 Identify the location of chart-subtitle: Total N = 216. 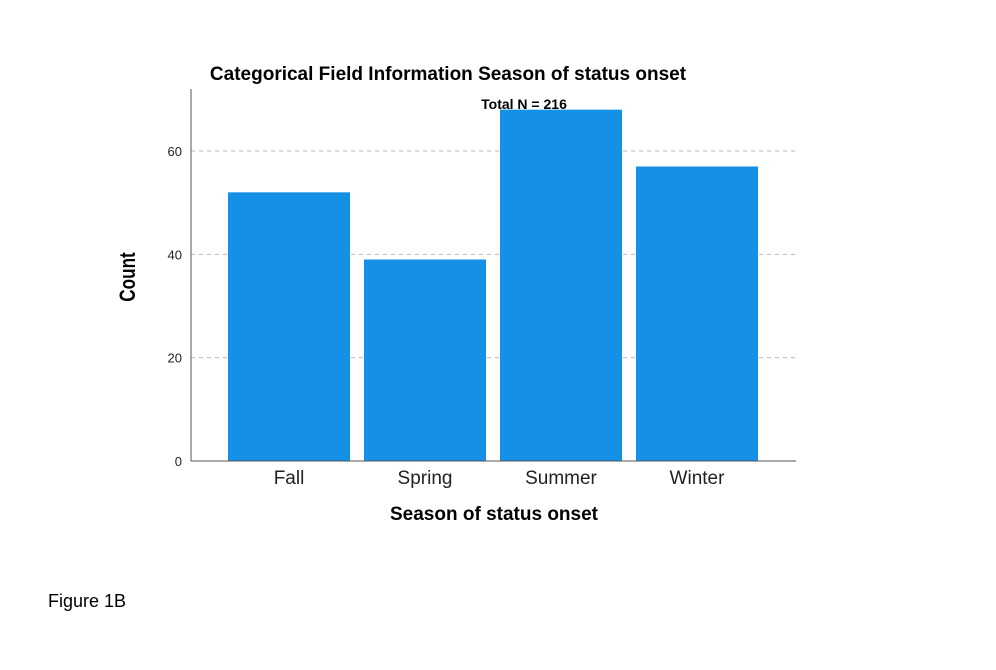
(524, 104).